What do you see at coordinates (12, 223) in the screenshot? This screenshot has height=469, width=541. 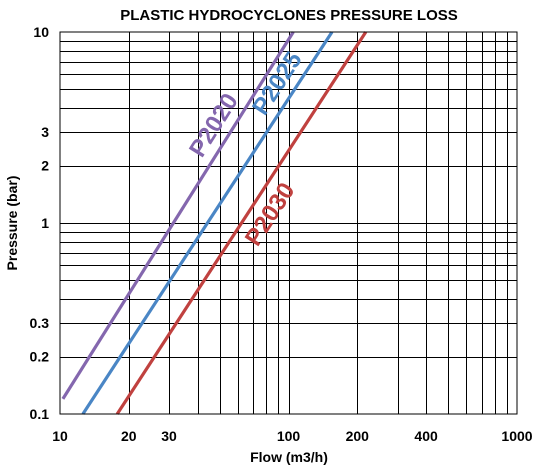 I see `y-axis-label: Pressure (bar)` at bounding box center [12, 223].